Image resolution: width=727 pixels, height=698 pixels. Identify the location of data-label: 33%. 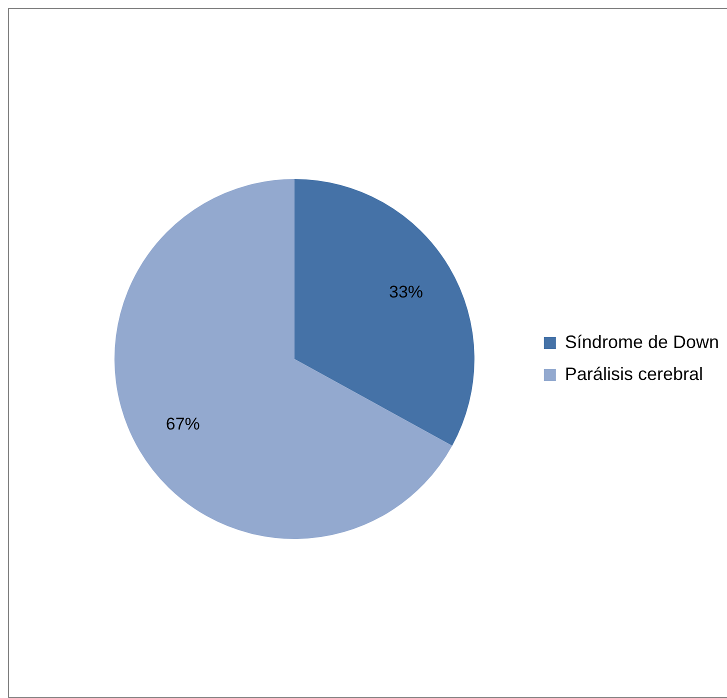
(406, 292).